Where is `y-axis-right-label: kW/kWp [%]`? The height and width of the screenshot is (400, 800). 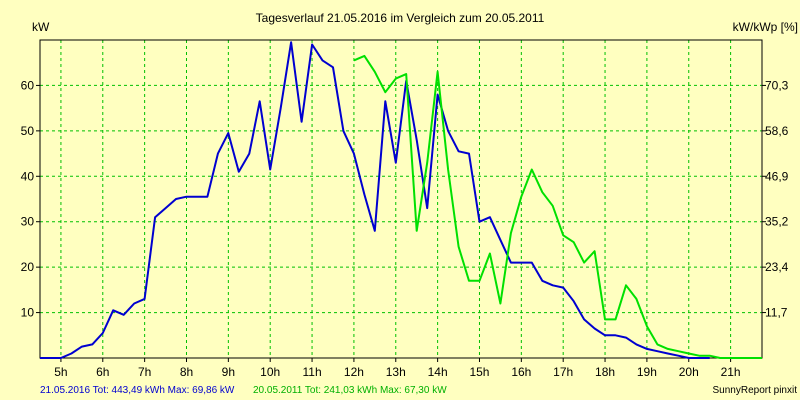
y-axis-right-label: kW/kWp [%] is located at coordinates (765, 27).